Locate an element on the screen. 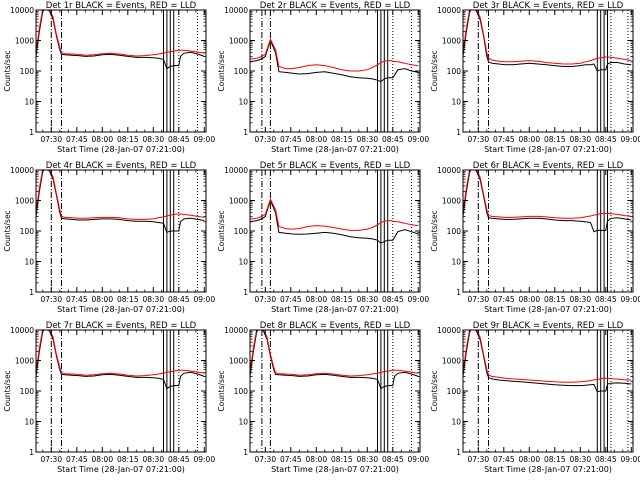 Image resolution: width=640 pixels, height=484 pixels. axes-frame is located at coordinates (335, 391).